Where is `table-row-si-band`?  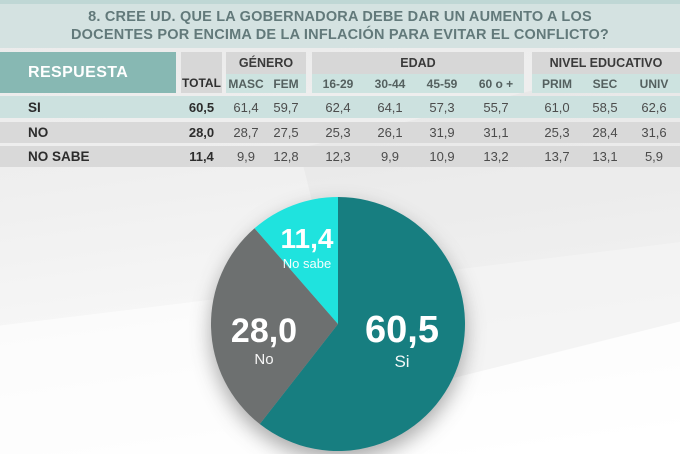
table-row-si-band is located at coordinates (340, 107).